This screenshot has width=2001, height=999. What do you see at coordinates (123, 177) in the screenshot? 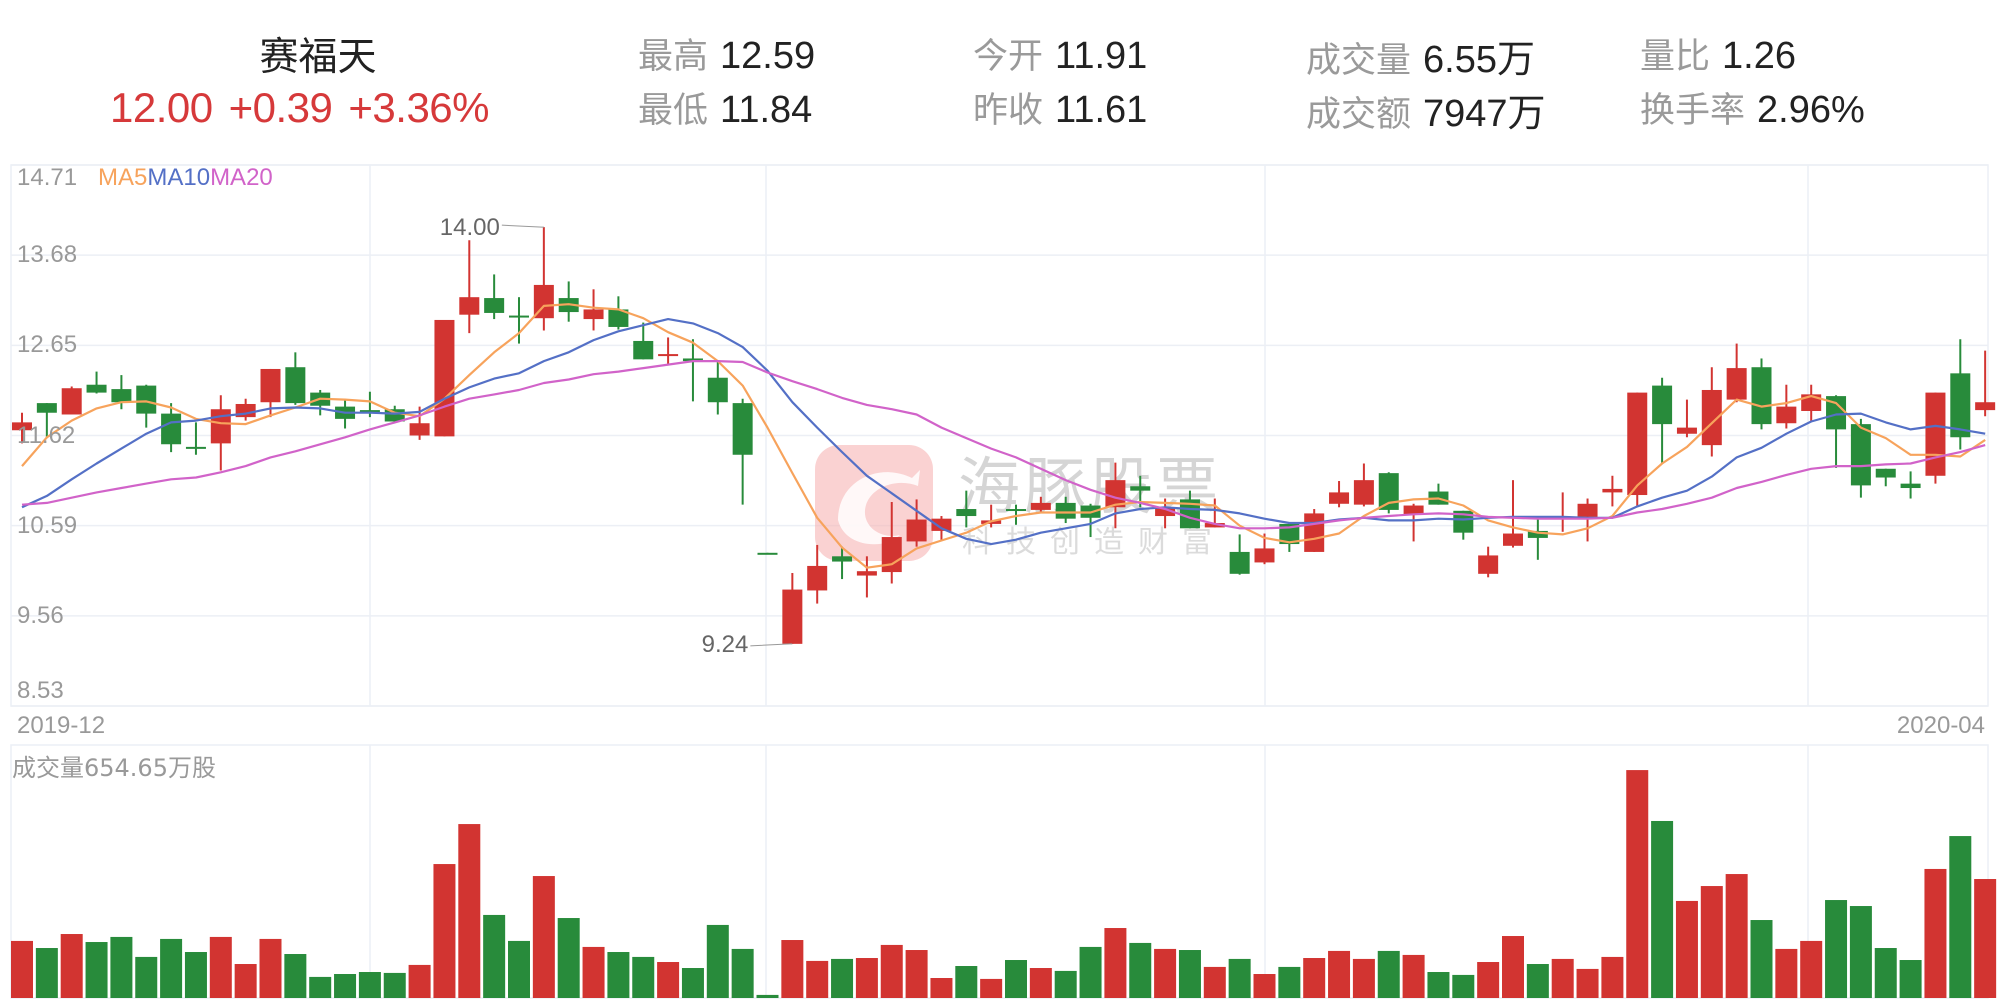
I see `legend-ma5: MA5` at bounding box center [123, 177].